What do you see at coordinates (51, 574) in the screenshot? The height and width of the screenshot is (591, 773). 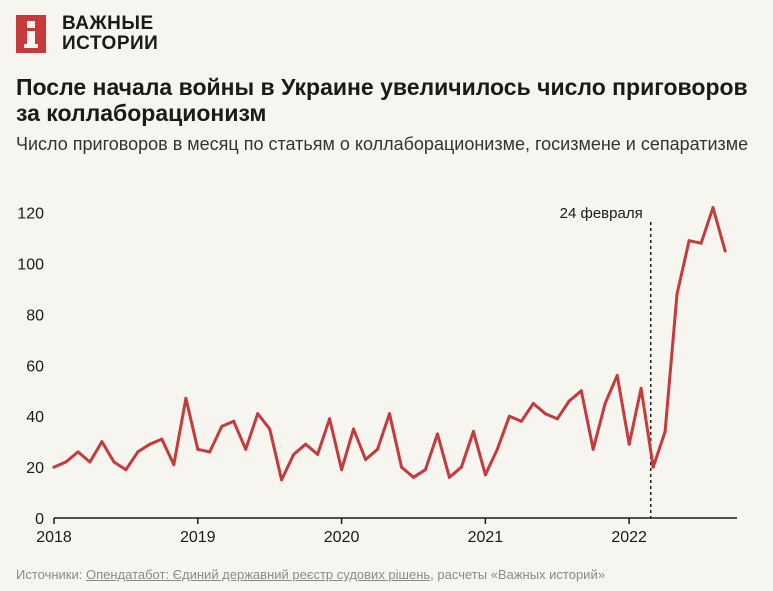 I see `source-prefix: Источники:` at bounding box center [51, 574].